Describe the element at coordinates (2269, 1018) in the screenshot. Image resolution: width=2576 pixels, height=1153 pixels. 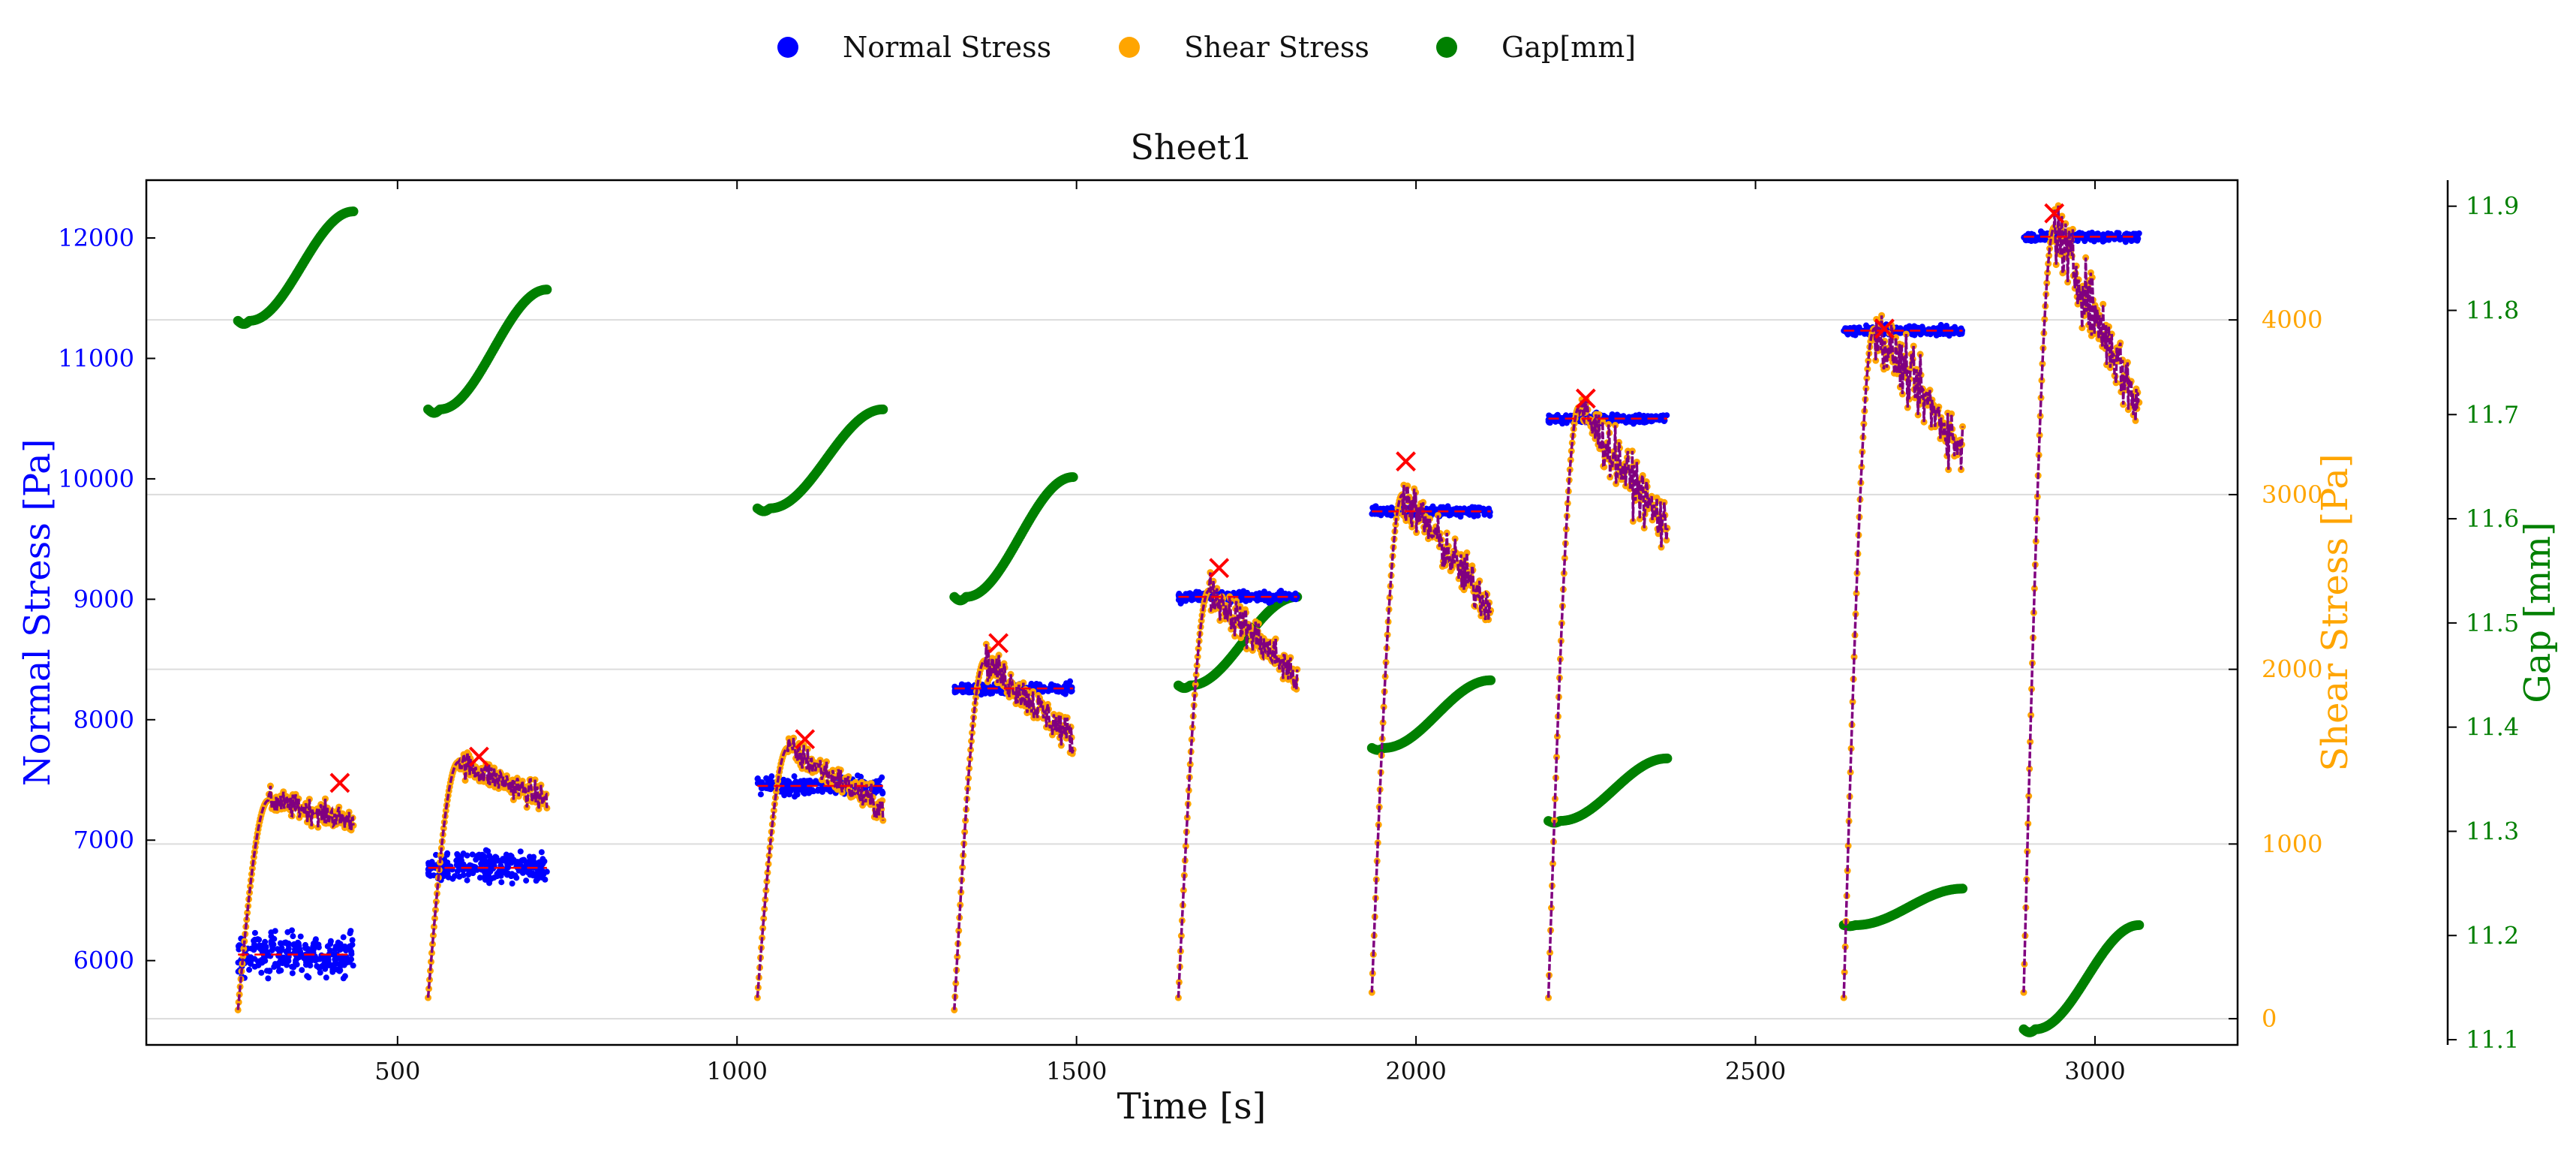
I see `shear-stress-tick-label: 0` at that location.